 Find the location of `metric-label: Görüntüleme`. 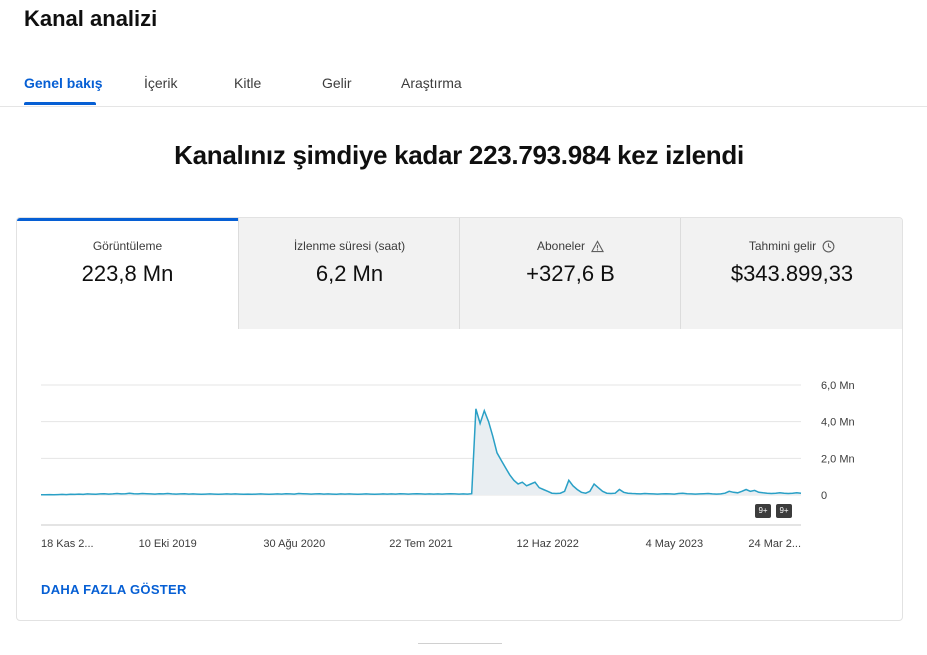

metric-label: Görüntüleme is located at coordinates (127, 246).